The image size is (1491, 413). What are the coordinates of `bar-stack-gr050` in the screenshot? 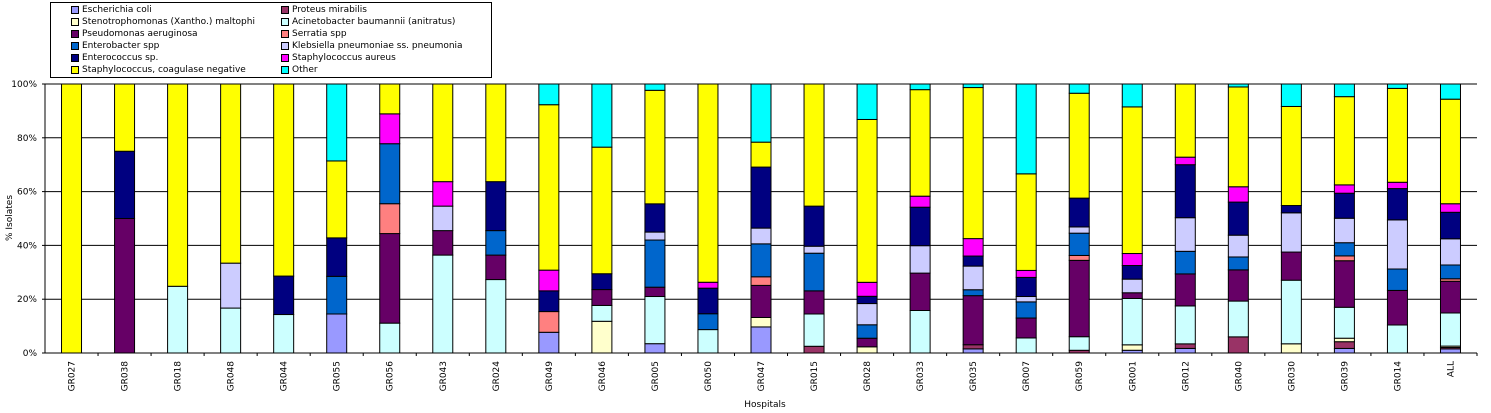 It's located at (708, 218).